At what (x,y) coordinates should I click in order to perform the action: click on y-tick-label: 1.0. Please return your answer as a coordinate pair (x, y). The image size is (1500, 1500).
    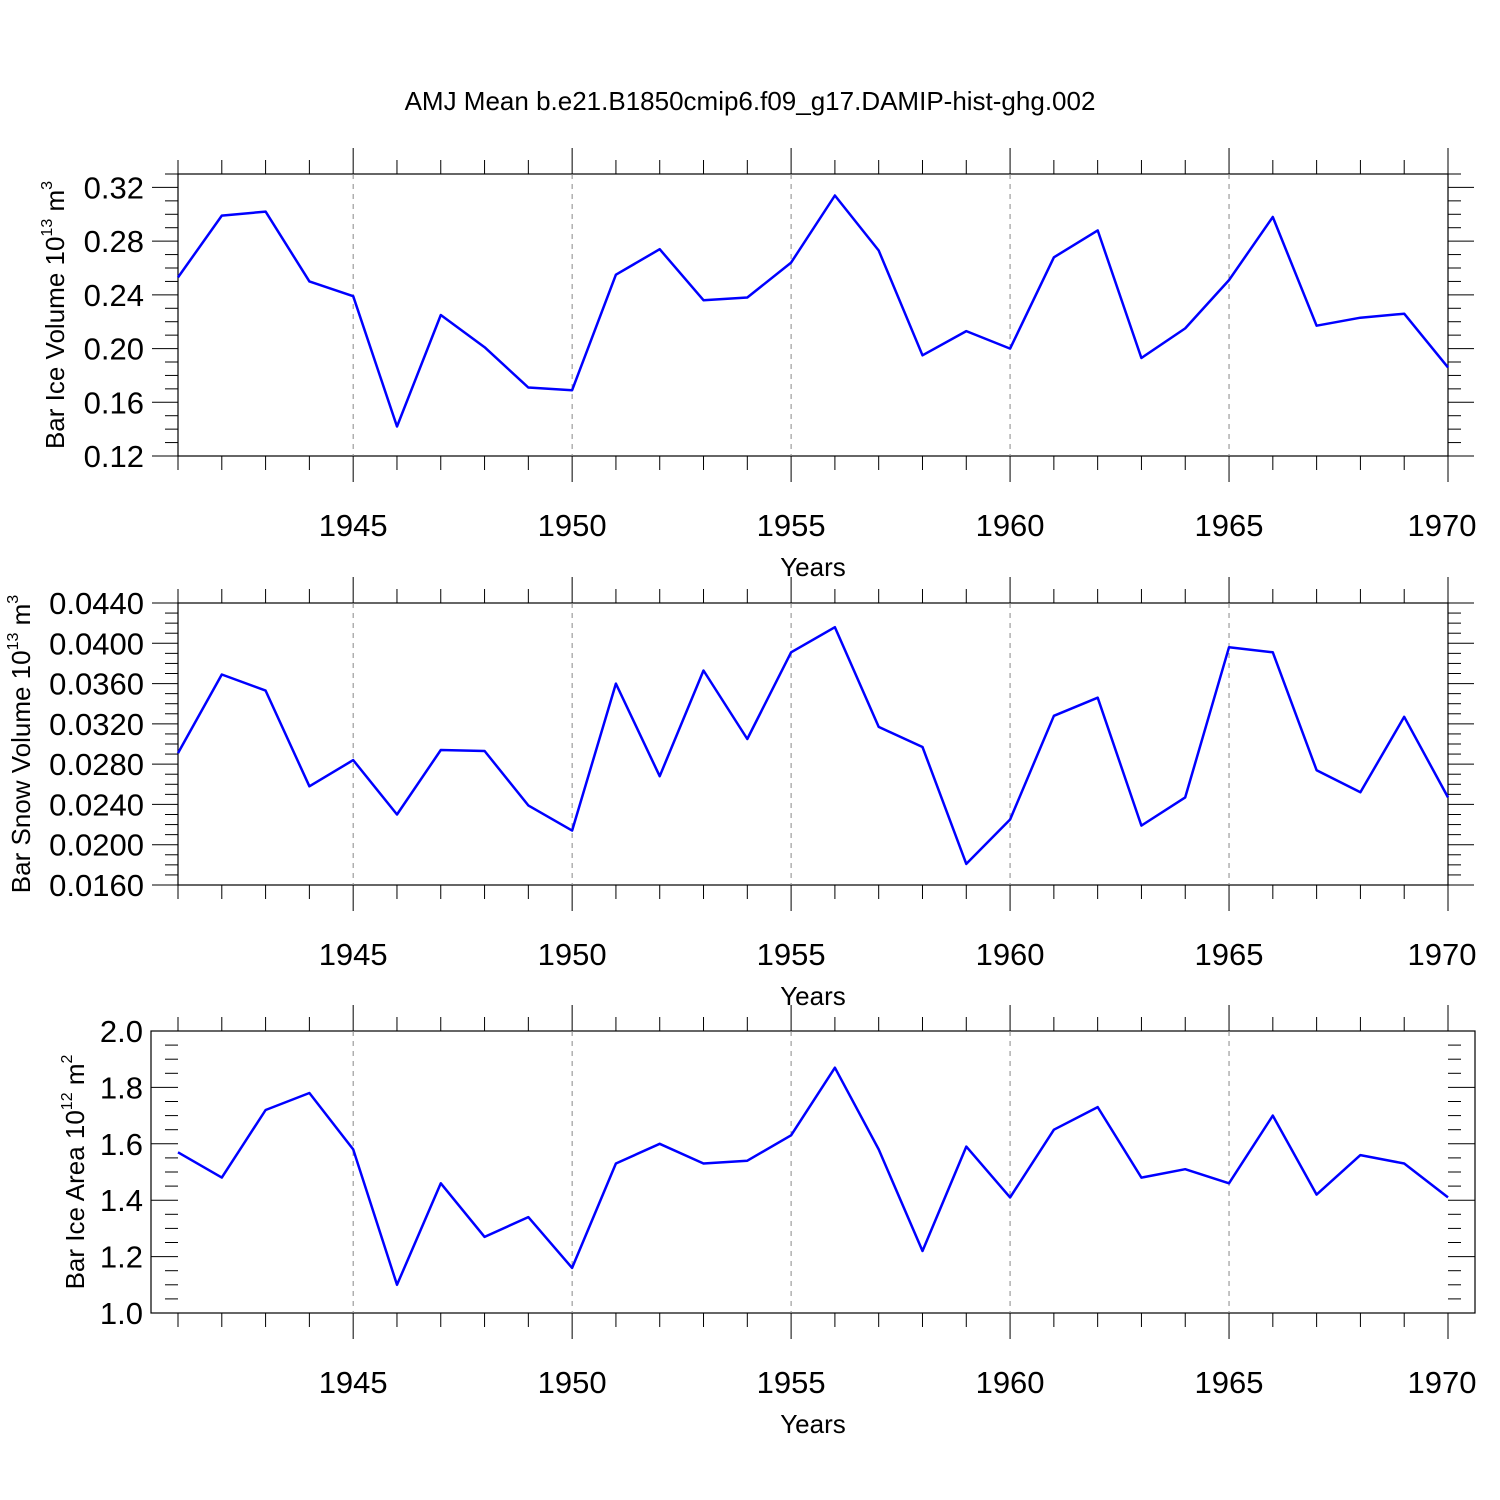
    Looking at the image, I should click on (121, 1313).